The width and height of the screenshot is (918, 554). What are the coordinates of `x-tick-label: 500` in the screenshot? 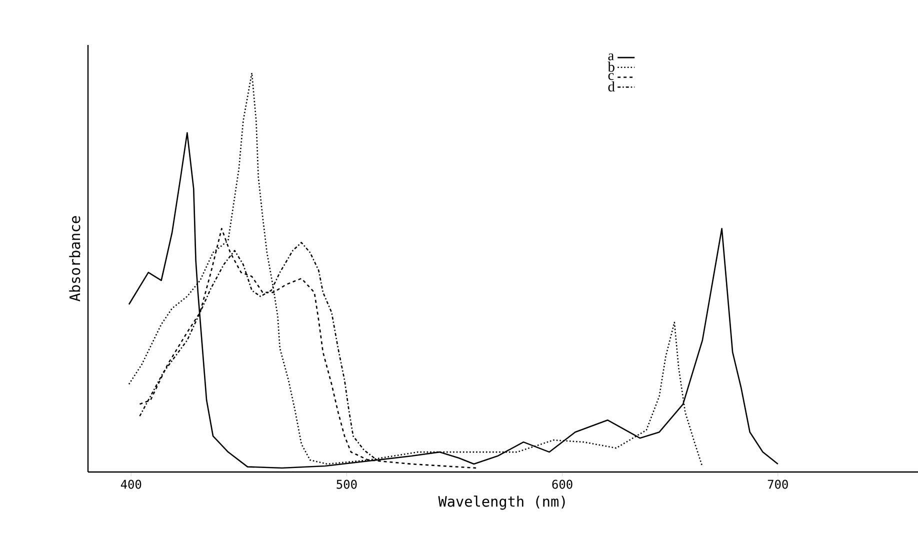 It's located at (346, 484).